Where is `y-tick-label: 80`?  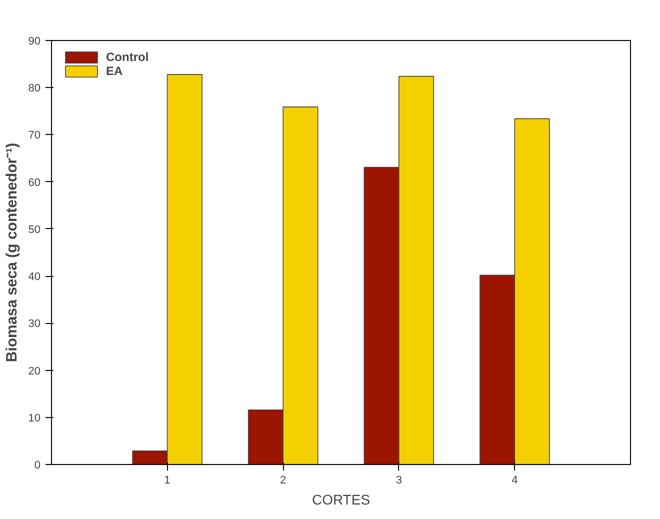 y-tick-label: 80 is located at coordinates (34, 88).